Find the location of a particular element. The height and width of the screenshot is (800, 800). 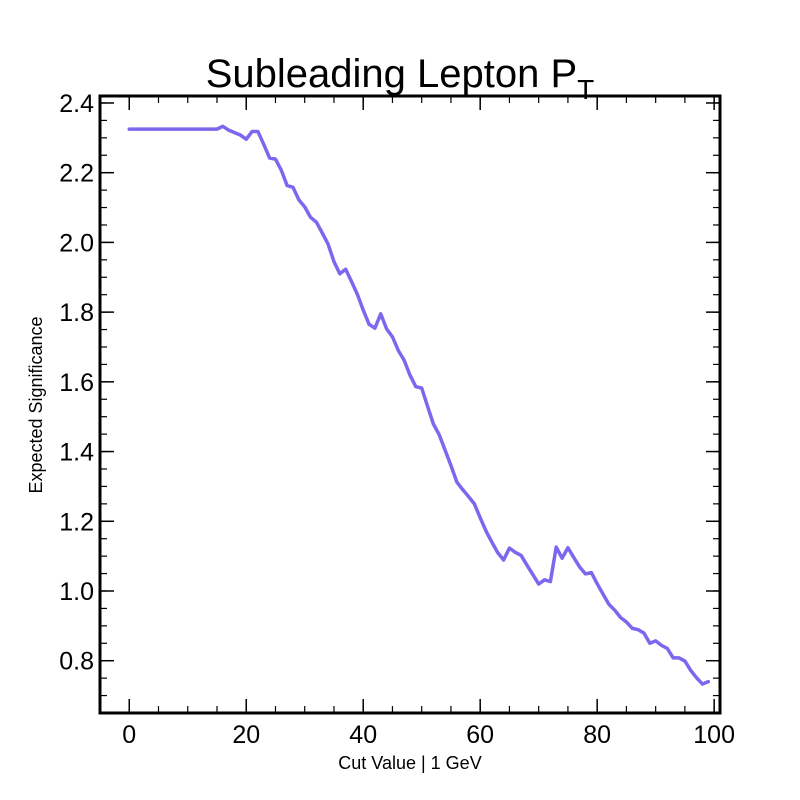

x-tick-label: 80 is located at coordinates (597, 735).